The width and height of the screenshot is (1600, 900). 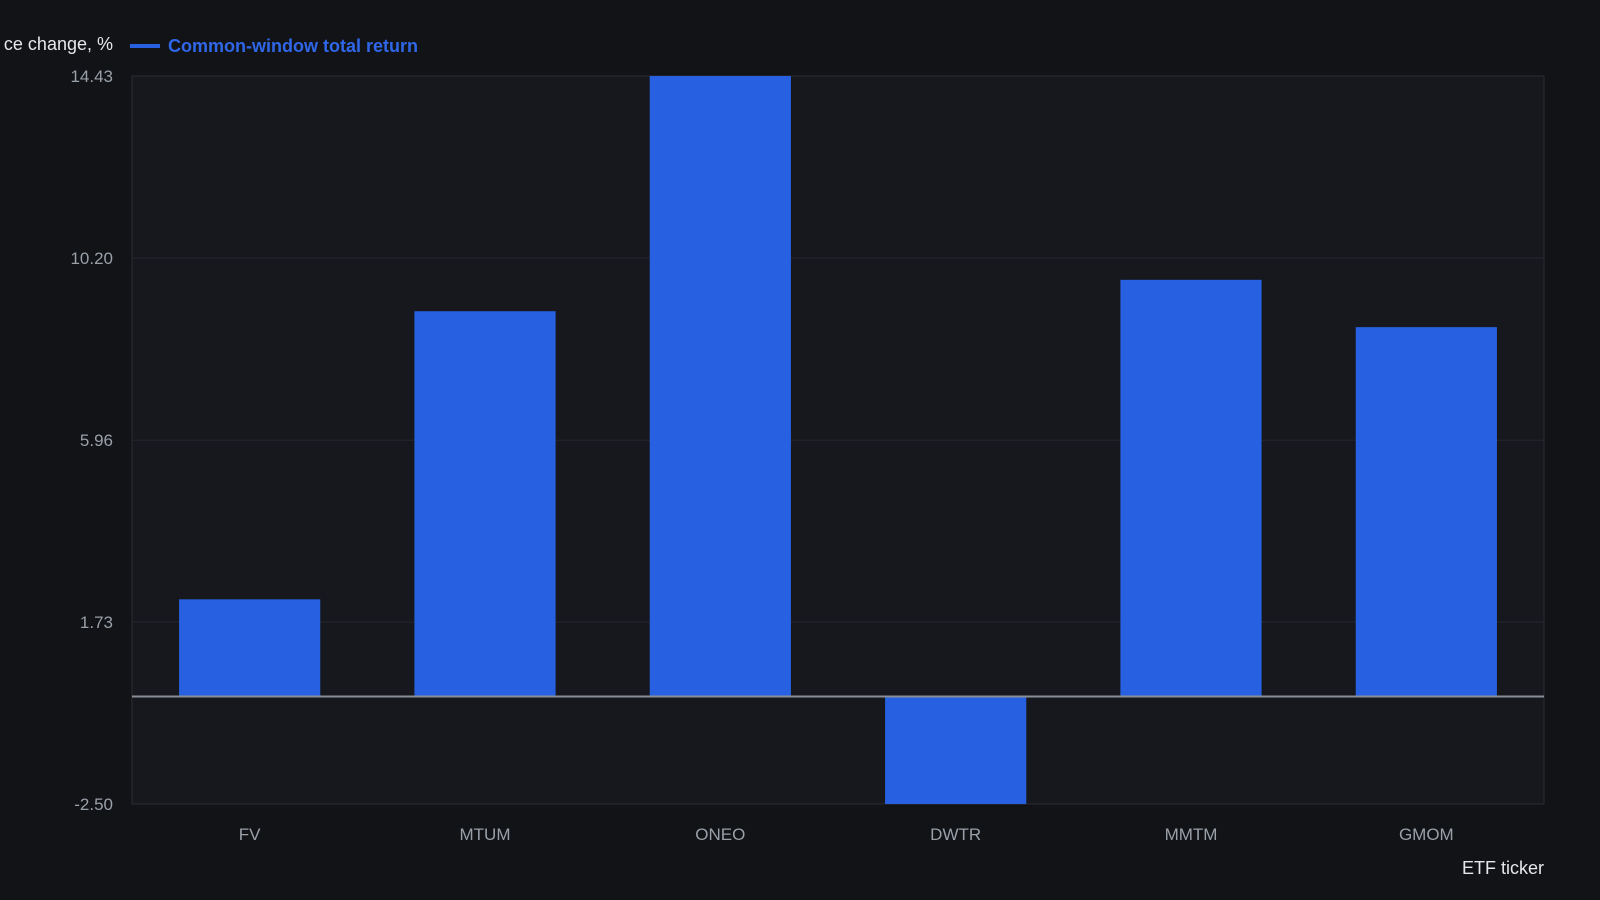 What do you see at coordinates (293, 46) in the screenshot?
I see `legend-label: Common-window total return` at bounding box center [293, 46].